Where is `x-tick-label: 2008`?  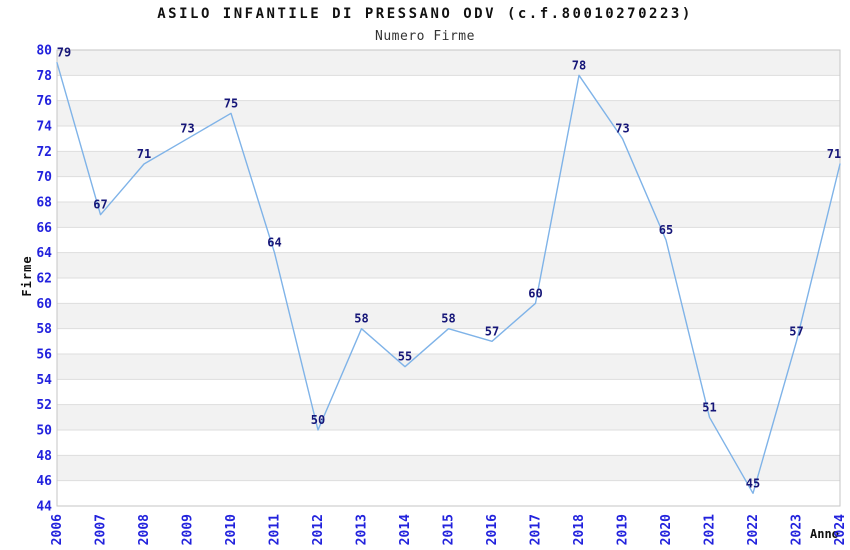 x-tick-label: 2008 is located at coordinates (144, 529).